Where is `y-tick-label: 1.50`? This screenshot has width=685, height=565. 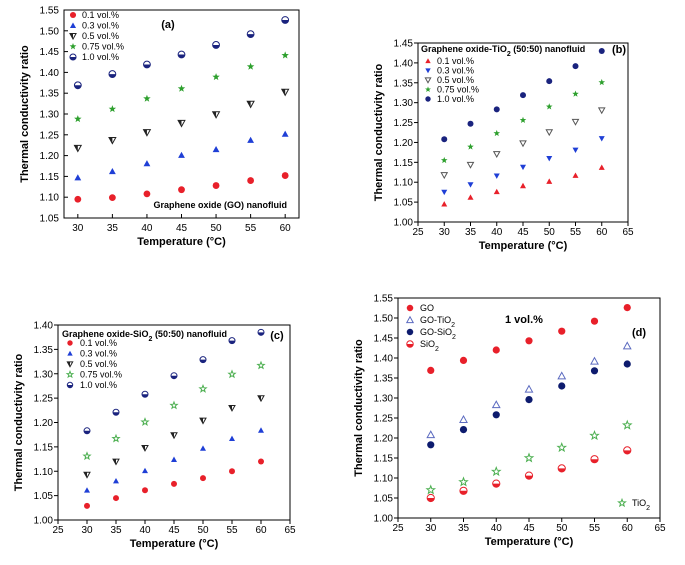
y-tick-label: 1.50 is located at coordinates (50, 31).